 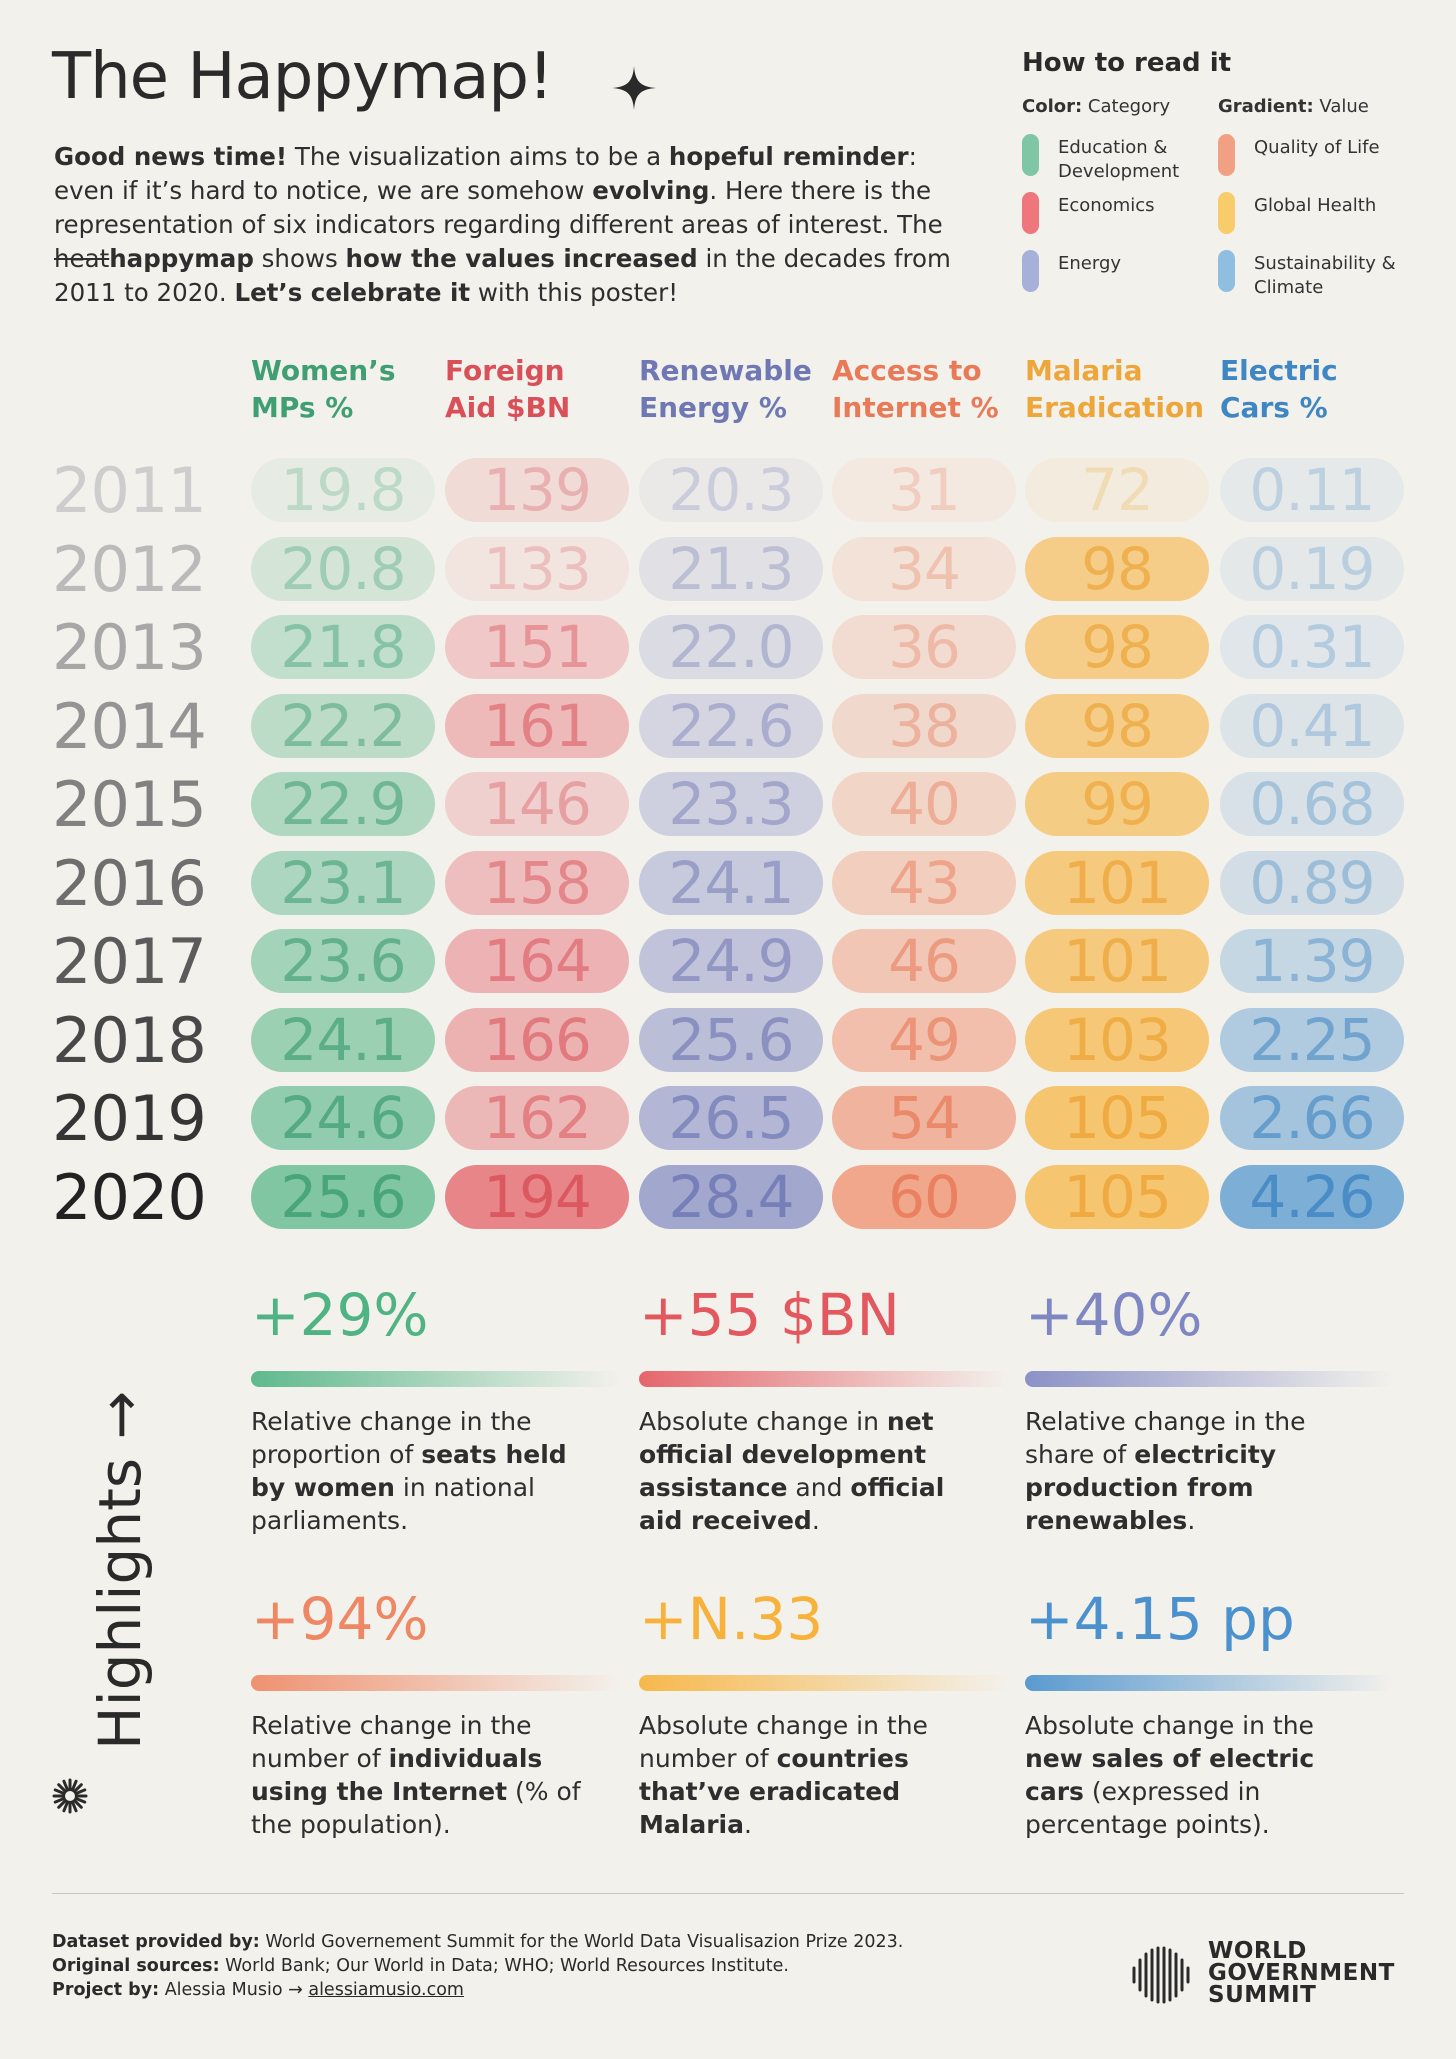 I want to click on column-header: Women’s MPs %, so click(x=323, y=389).